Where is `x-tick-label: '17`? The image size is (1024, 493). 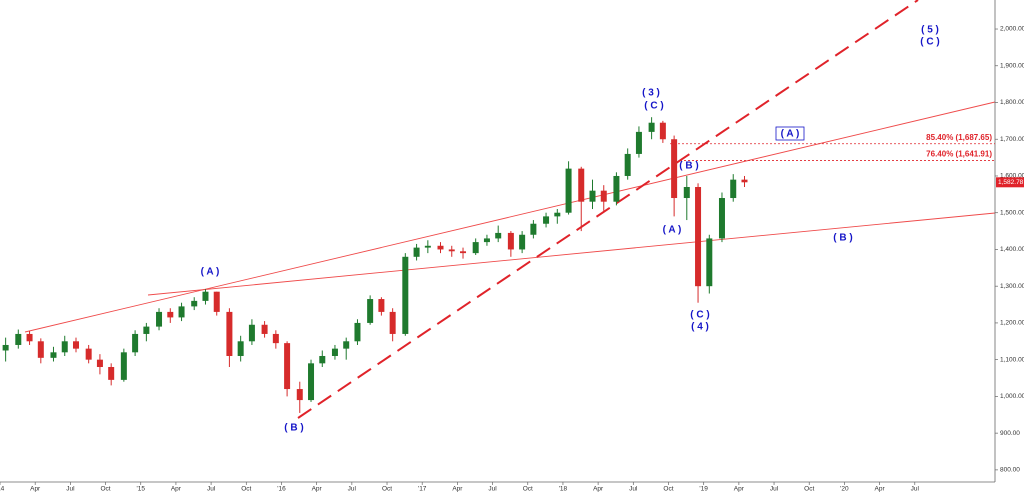
x-tick-label: '17 is located at coordinates (422, 489).